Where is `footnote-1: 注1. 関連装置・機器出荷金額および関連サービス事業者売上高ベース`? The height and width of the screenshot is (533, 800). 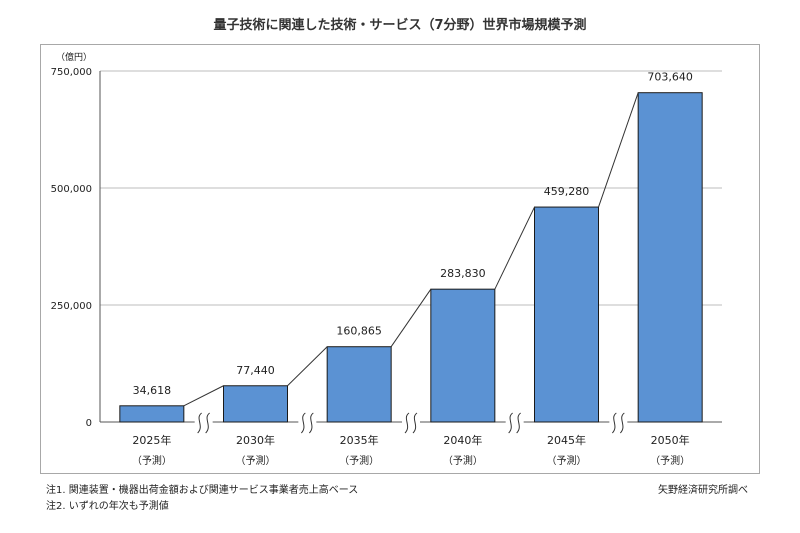 footnote-1: 注1. 関連装置・機器出荷金額および関連サービス事業者売上高ベース is located at coordinates (202, 490).